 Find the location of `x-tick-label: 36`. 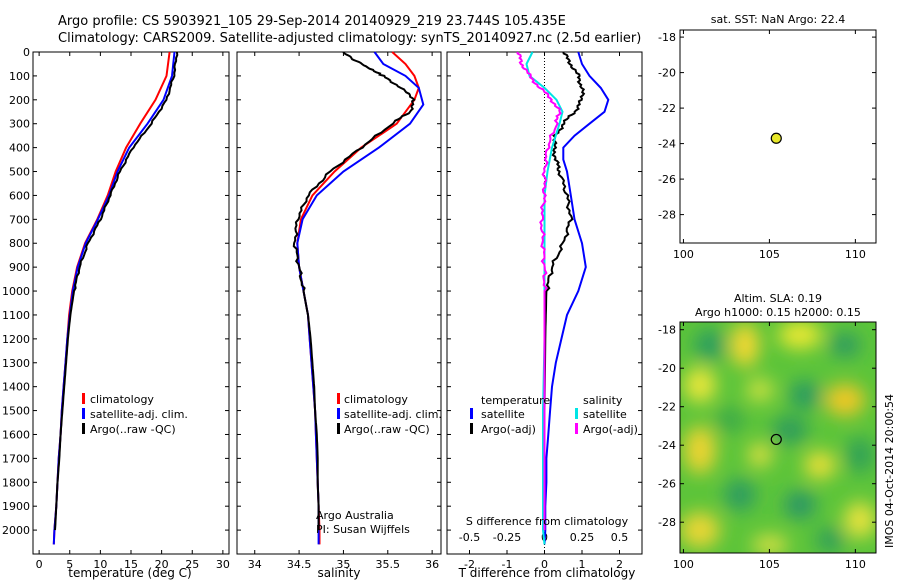

x-tick-label: 36 is located at coordinates (432, 564).